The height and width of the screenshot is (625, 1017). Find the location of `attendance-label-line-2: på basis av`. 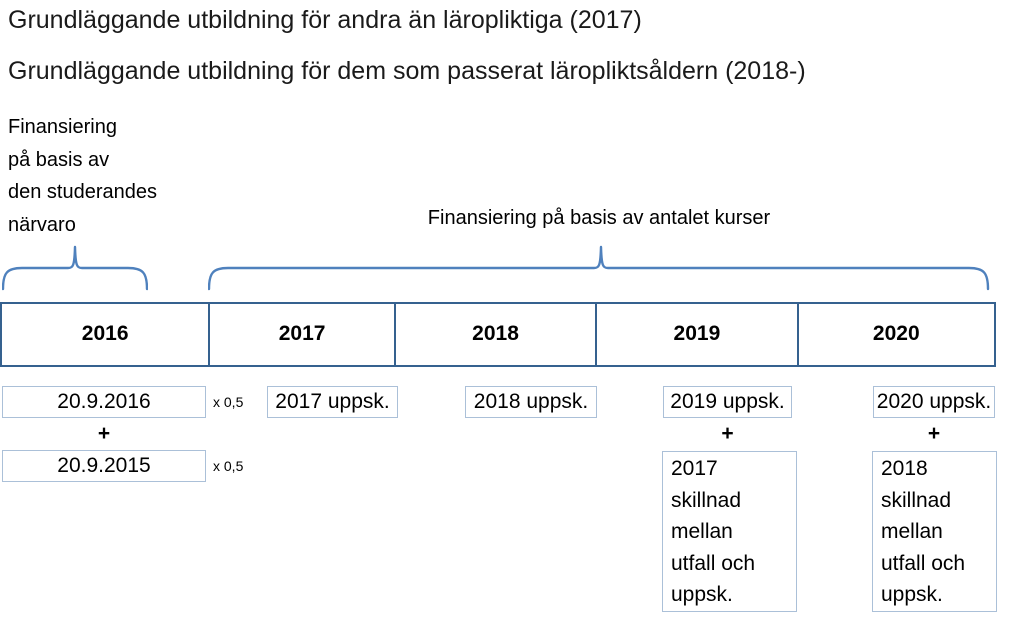

attendance-label-line-2: på basis av is located at coordinates (59, 159).